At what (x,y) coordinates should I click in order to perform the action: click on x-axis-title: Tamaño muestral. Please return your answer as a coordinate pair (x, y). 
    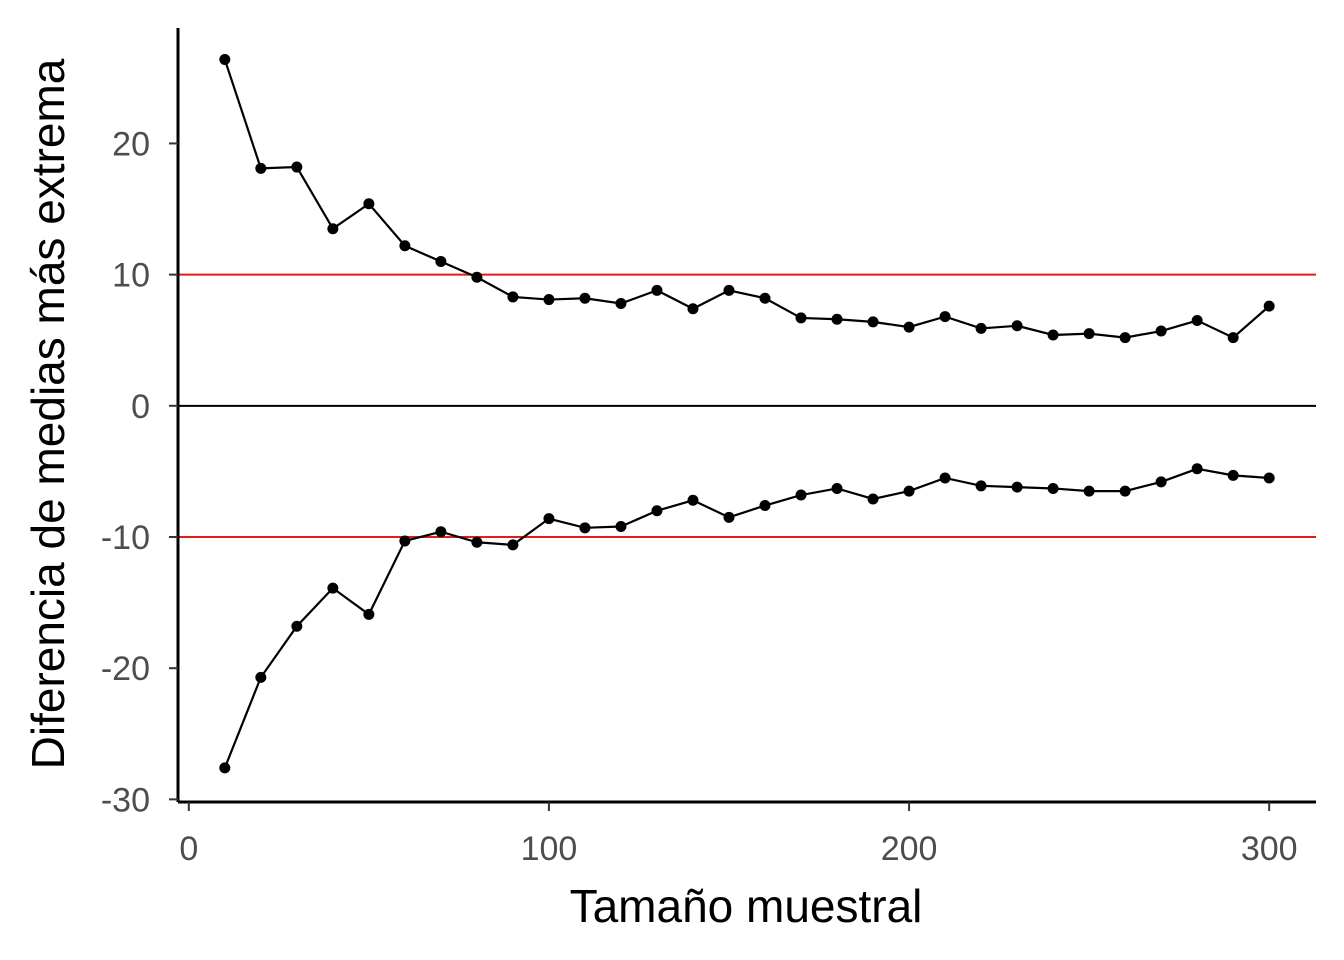
    Looking at the image, I should click on (746, 906).